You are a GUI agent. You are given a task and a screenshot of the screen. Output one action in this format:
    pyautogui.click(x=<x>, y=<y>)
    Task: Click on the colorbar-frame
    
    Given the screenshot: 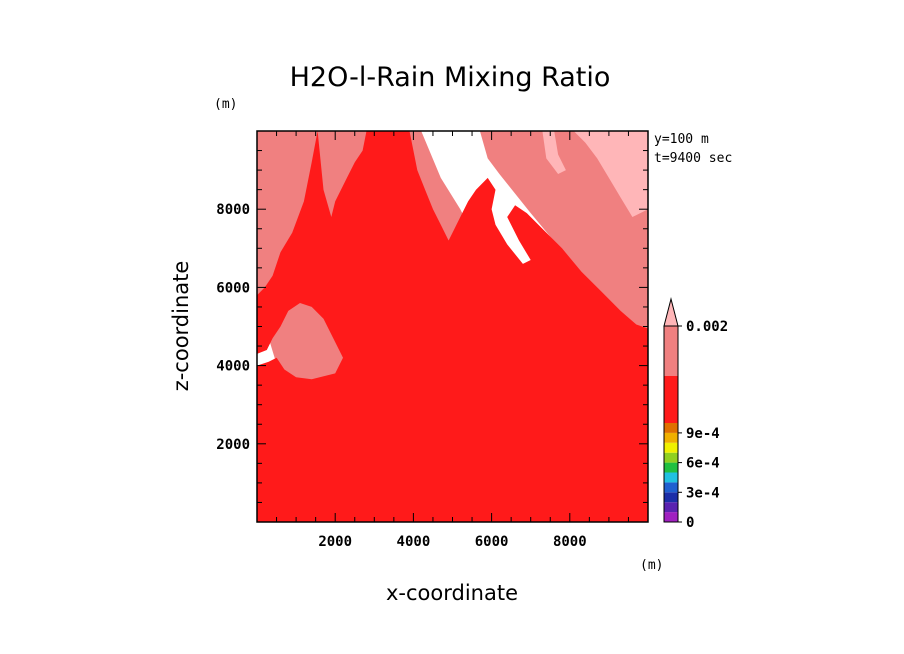 What is the action you would take?
    pyautogui.click(x=671, y=424)
    